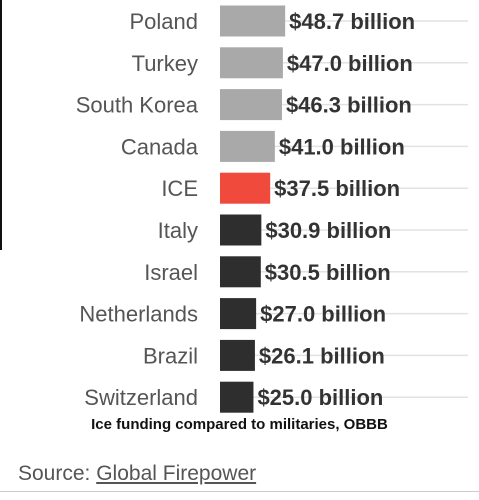  I want to click on value-label: $48.7 billion, so click(352, 21).